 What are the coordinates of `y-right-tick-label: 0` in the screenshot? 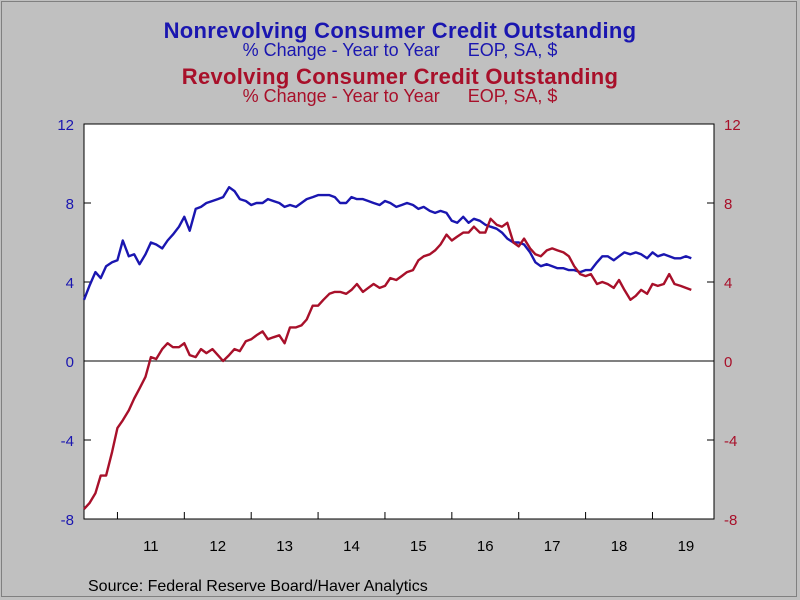 It's located at (728, 362).